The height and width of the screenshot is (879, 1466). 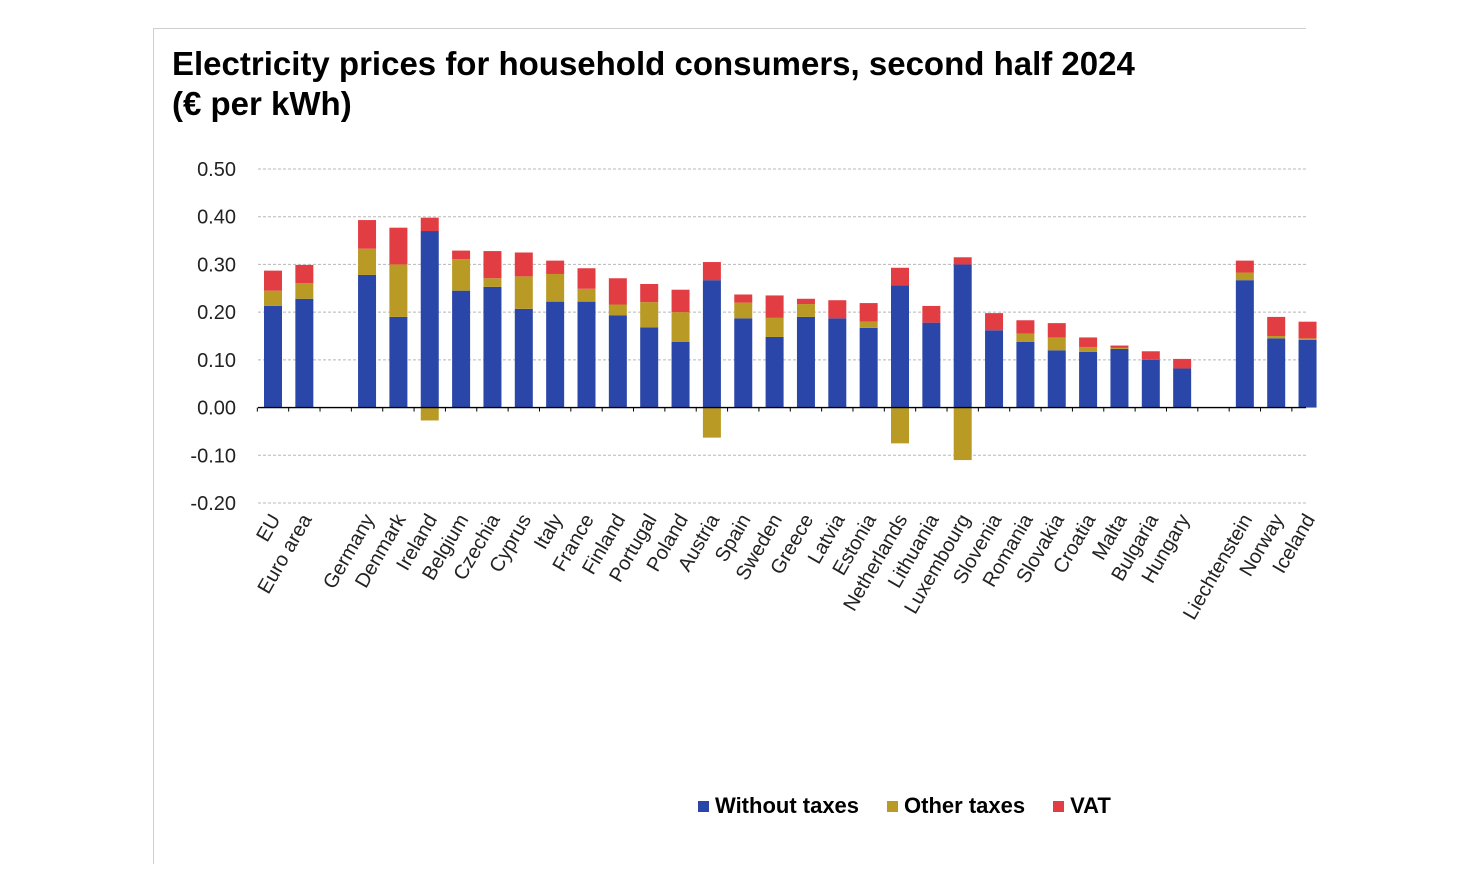 I want to click on y-tick-label: 0.10, so click(x=216, y=361).